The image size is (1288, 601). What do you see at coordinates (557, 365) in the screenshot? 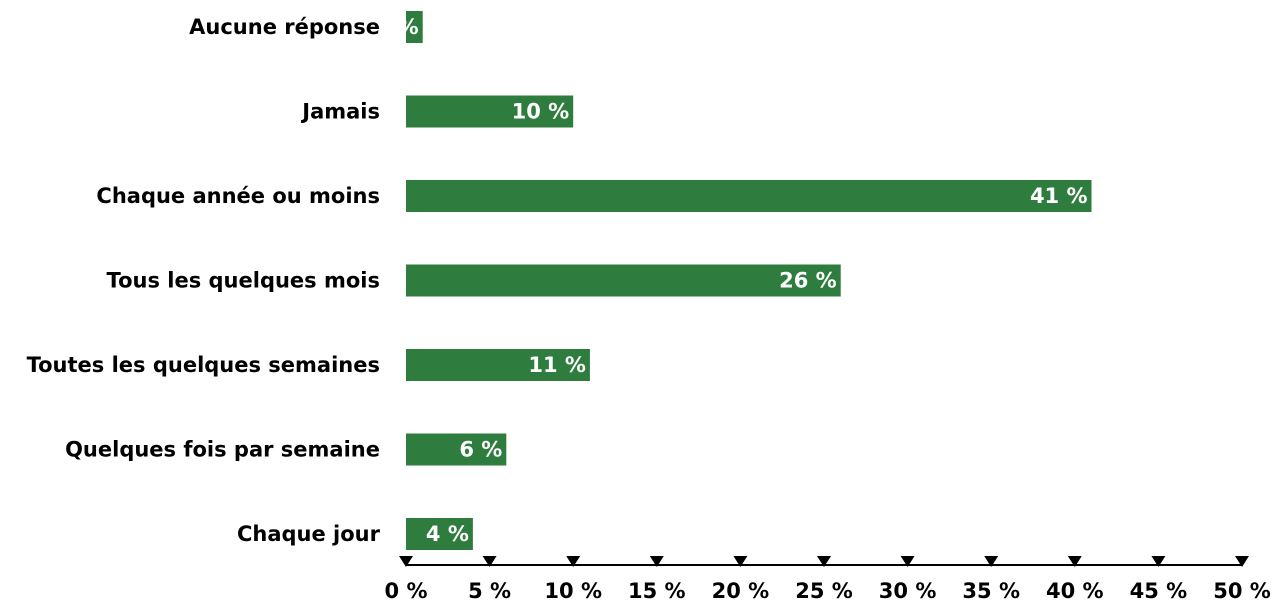
I see `bar-value-label: 11 %` at bounding box center [557, 365].